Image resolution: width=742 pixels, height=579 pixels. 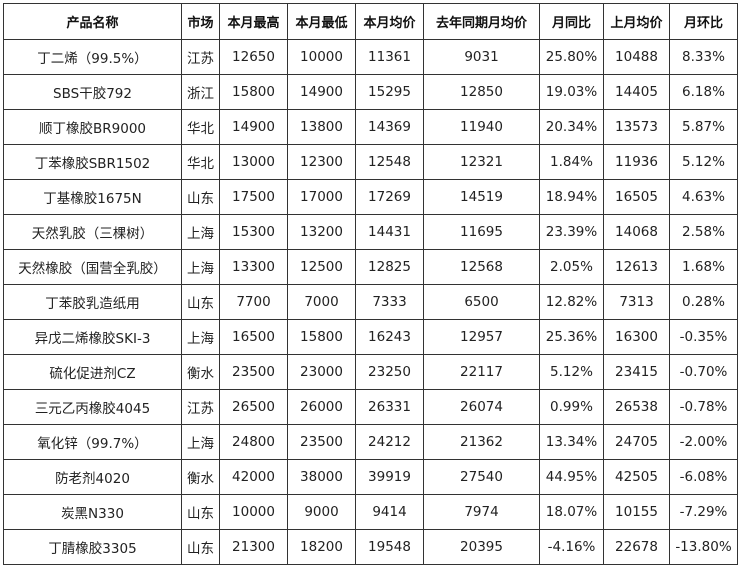 I want to click on last-year-avg-cell: 6500, so click(x=481, y=302).